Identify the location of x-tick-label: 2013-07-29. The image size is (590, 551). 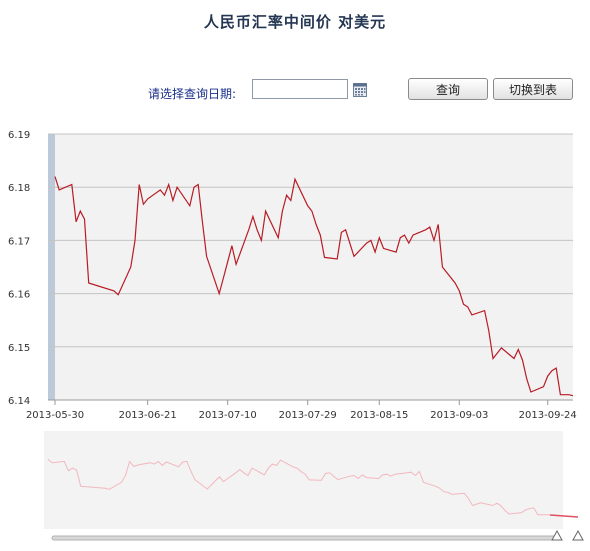
(308, 415).